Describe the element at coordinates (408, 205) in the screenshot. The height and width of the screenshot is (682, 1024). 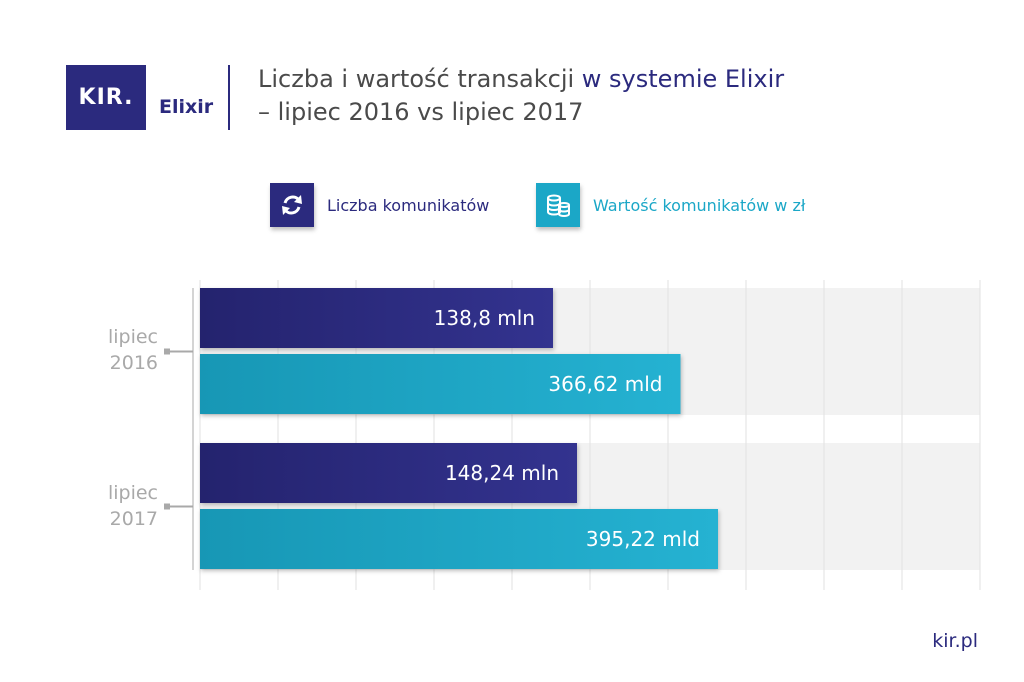
I see `legend-label-count: Liczba komunikatów` at that location.